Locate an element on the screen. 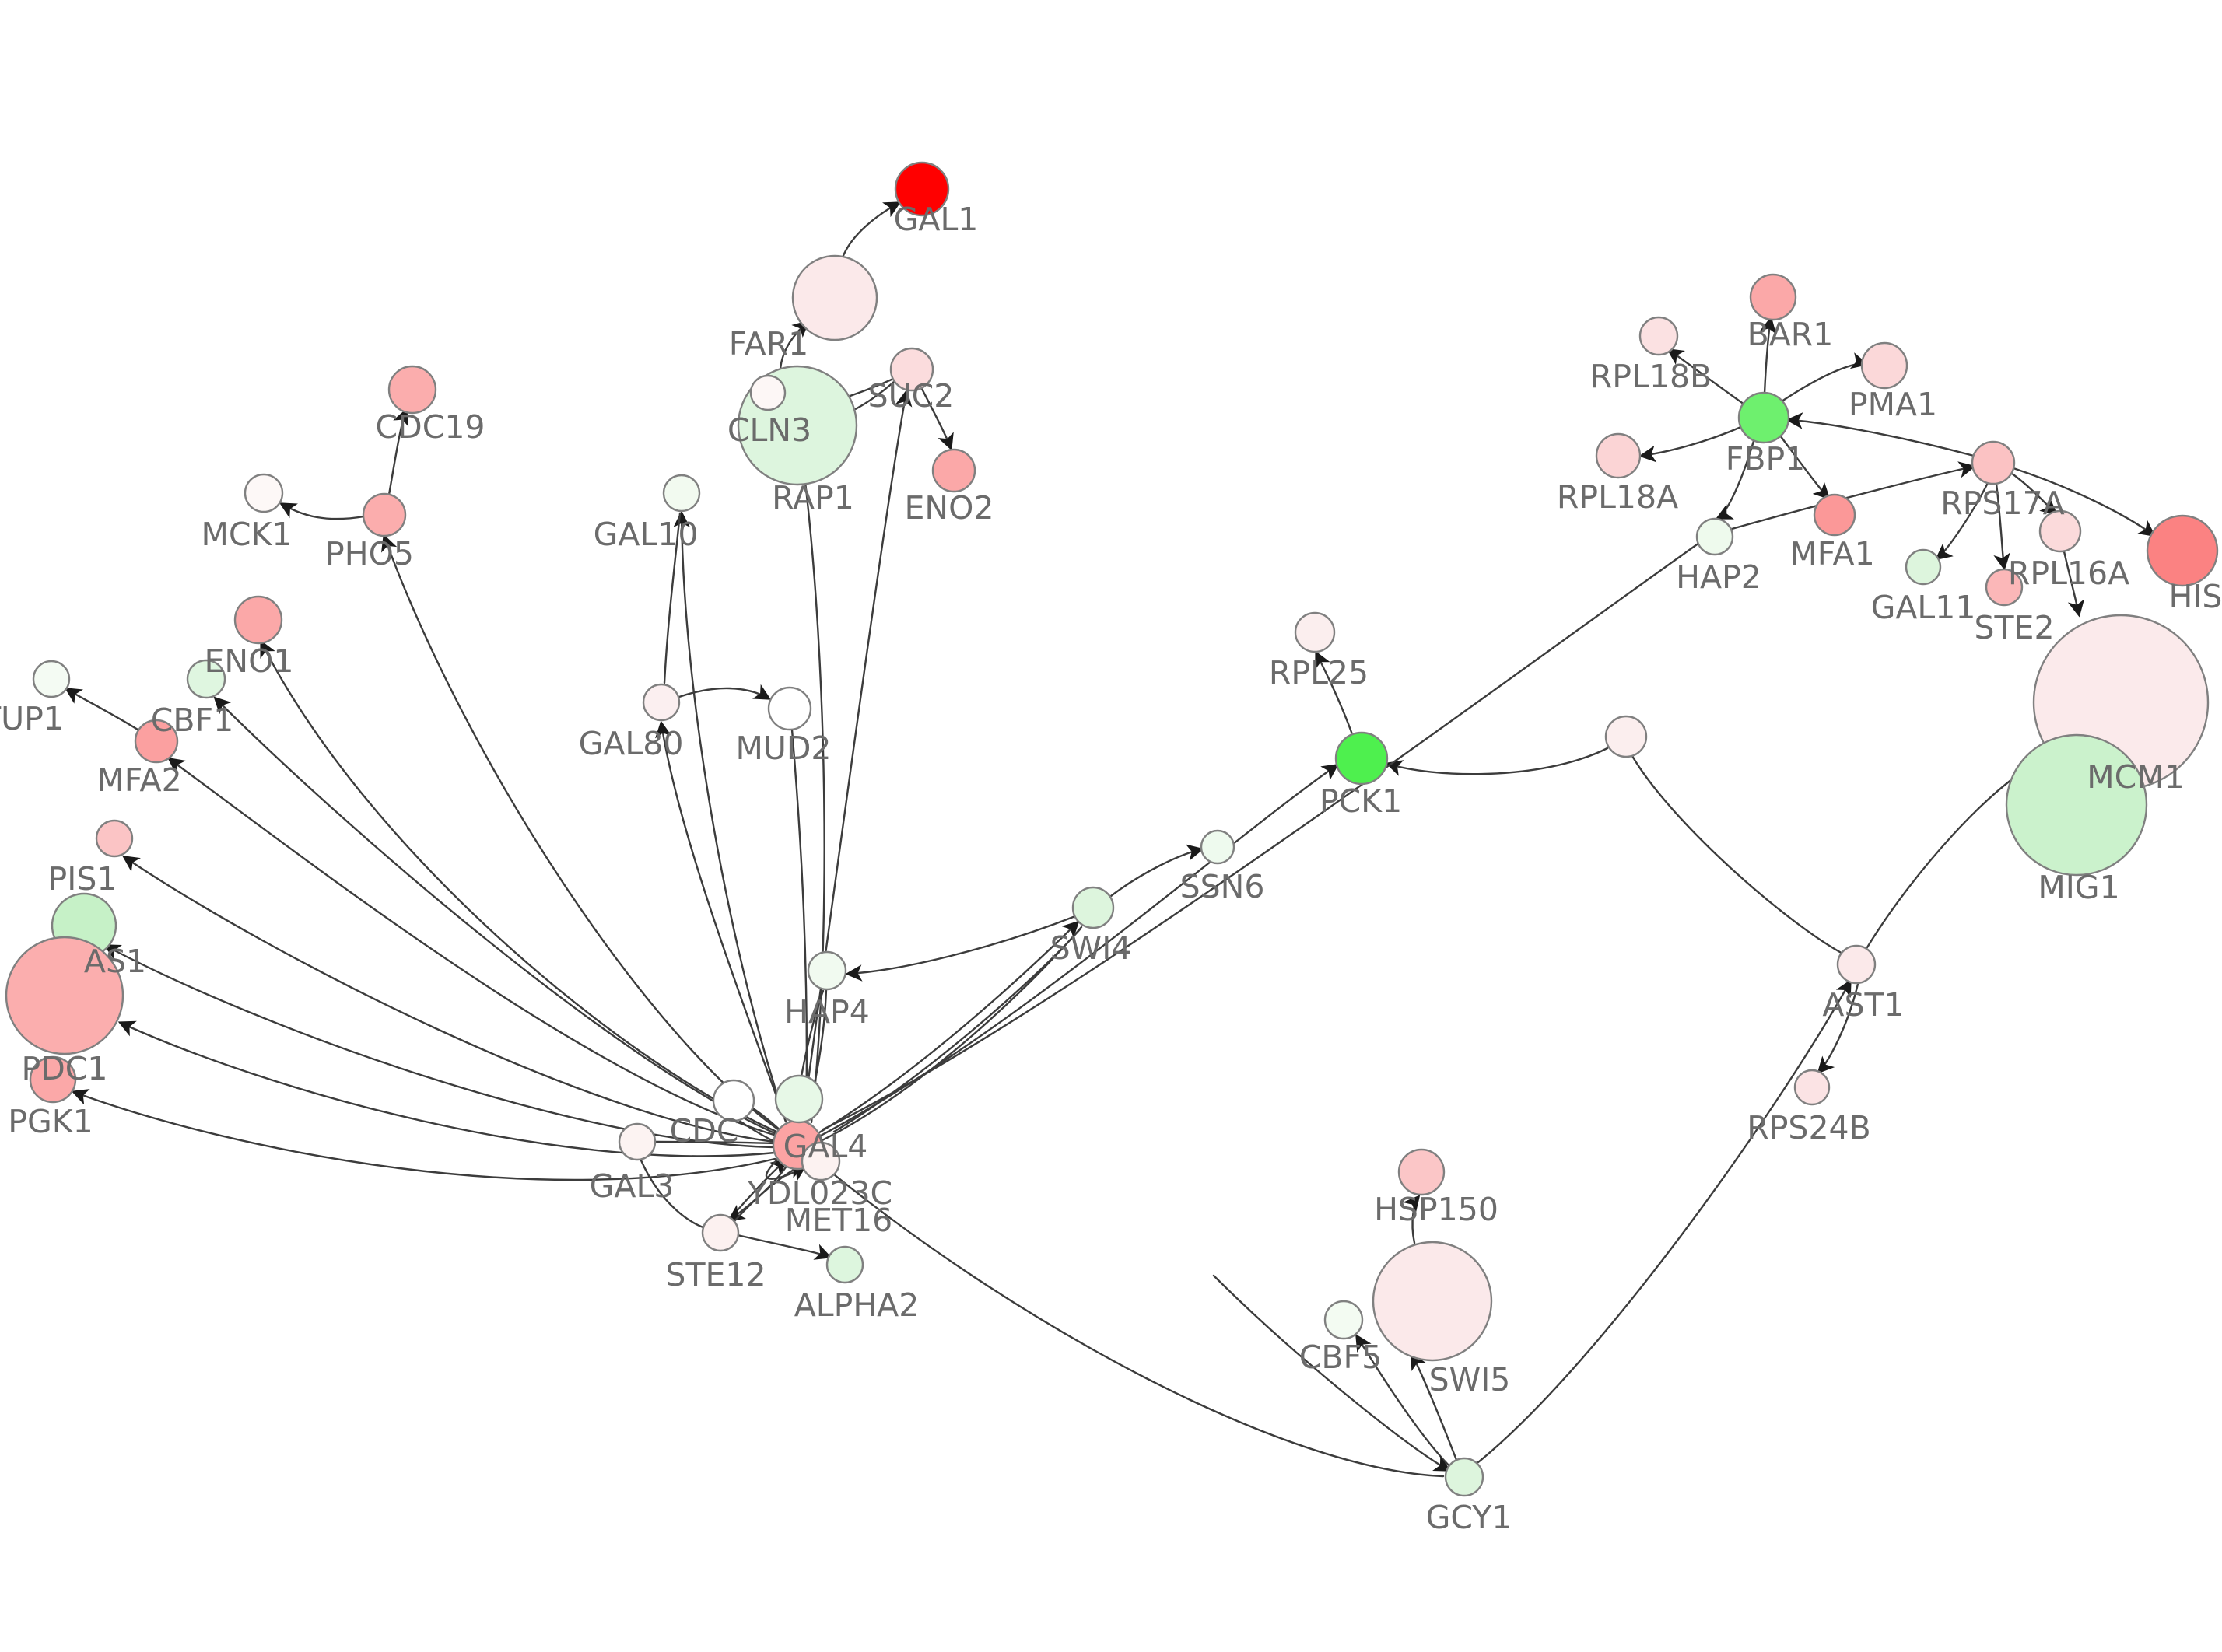  gene-node-ste12 is located at coordinates (720, 1233).